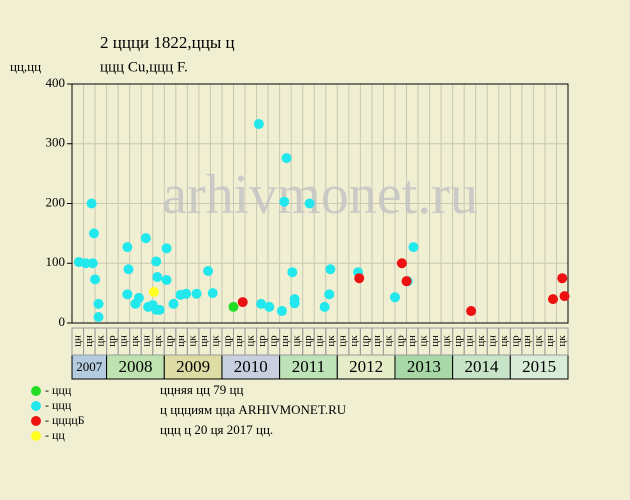 The height and width of the screenshot is (500, 630). What do you see at coordinates (308, 366) in the screenshot?
I see `year-label: 2011` at bounding box center [308, 366].